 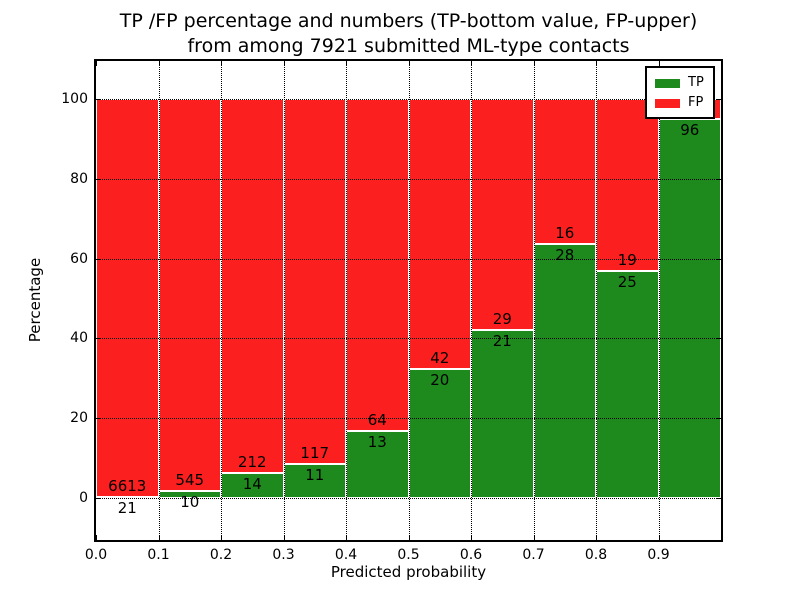 What do you see at coordinates (79, 258) in the screenshot?
I see `y-tick-label: 60` at bounding box center [79, 258].